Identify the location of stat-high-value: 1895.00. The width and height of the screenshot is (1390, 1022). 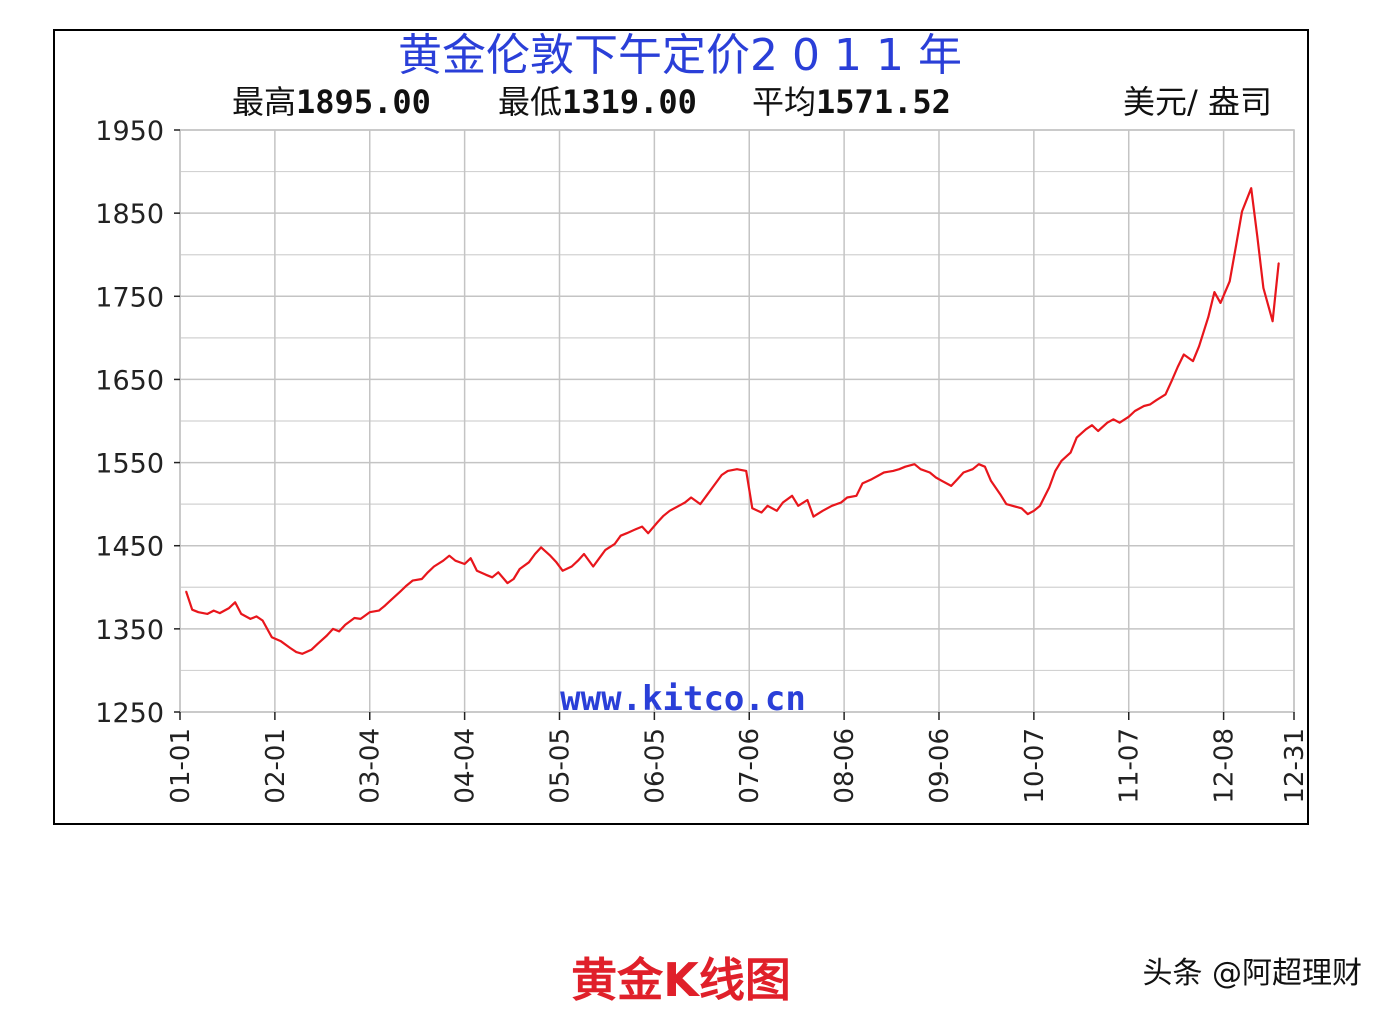
(363, 102).